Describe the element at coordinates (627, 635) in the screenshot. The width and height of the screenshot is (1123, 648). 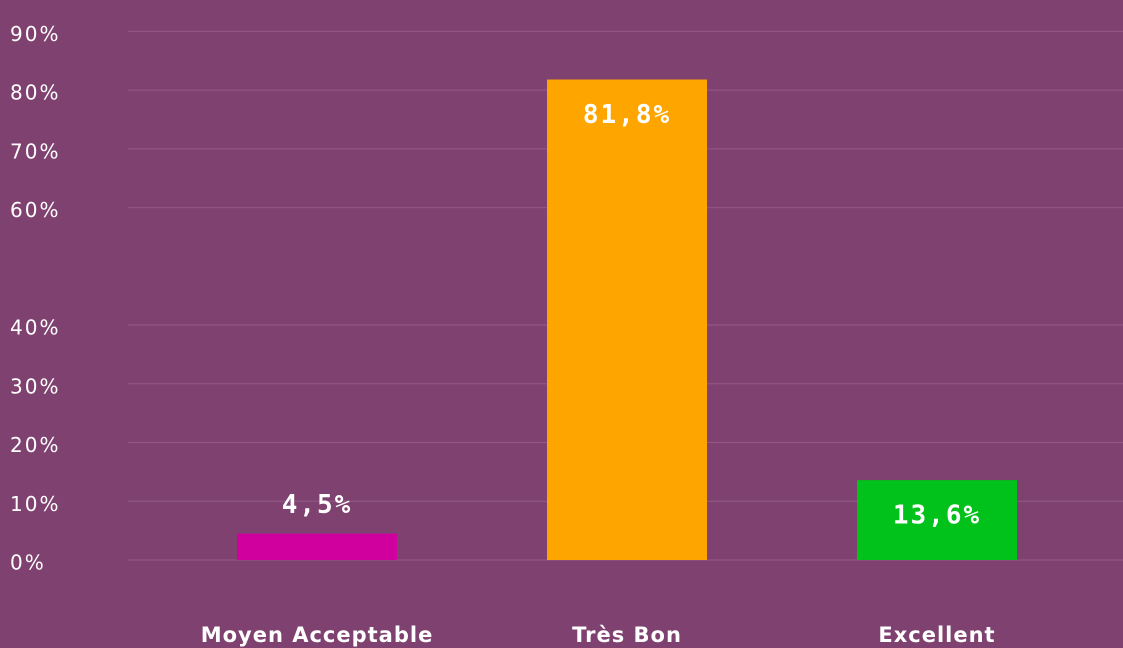
I see `x-tick-label: Très Bon` at that location.